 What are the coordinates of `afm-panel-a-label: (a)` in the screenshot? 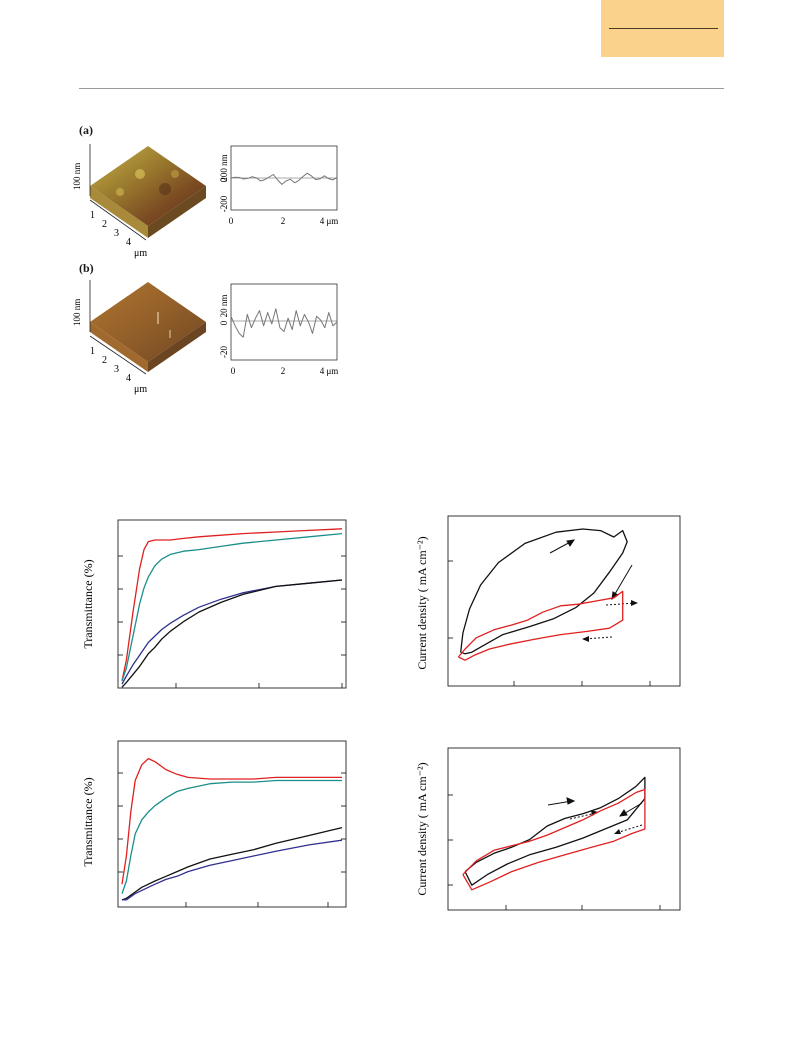 It's located at (86, 130).